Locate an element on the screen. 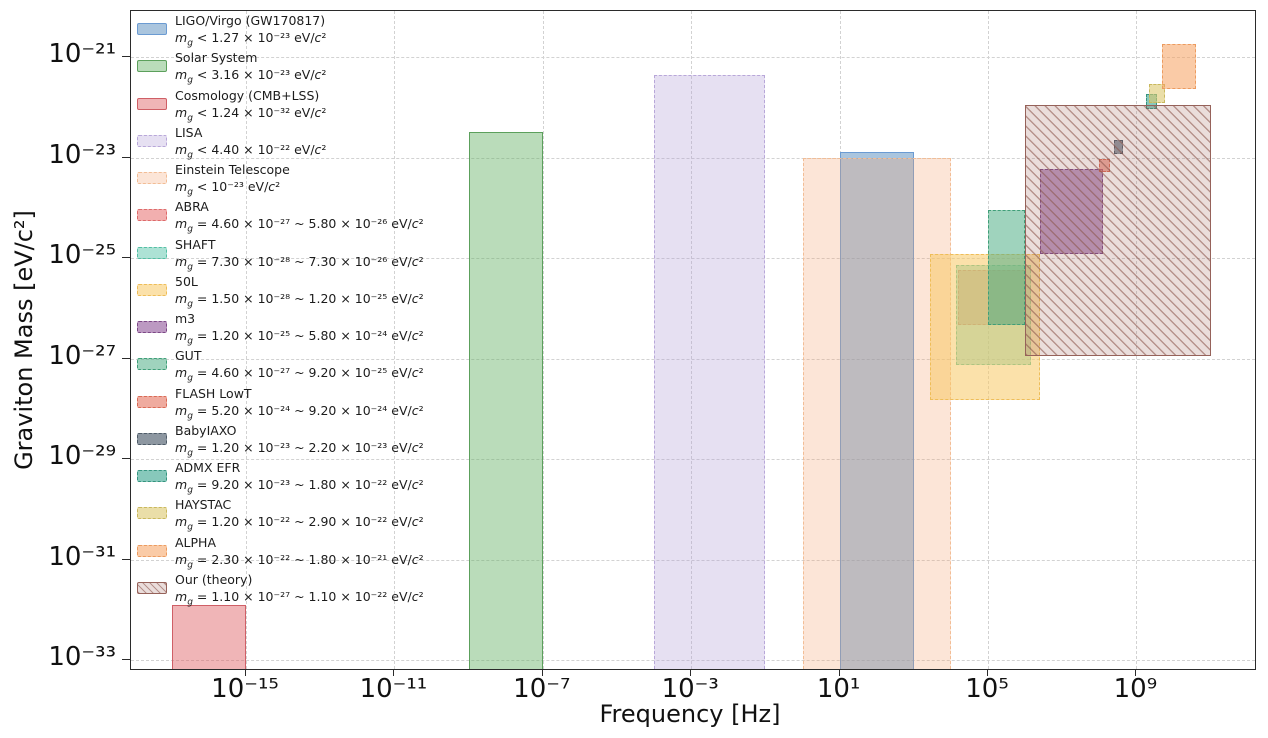 The image size is (1268, 738). legend-entry-name: SHAFT is located at coordinates (195, 244).